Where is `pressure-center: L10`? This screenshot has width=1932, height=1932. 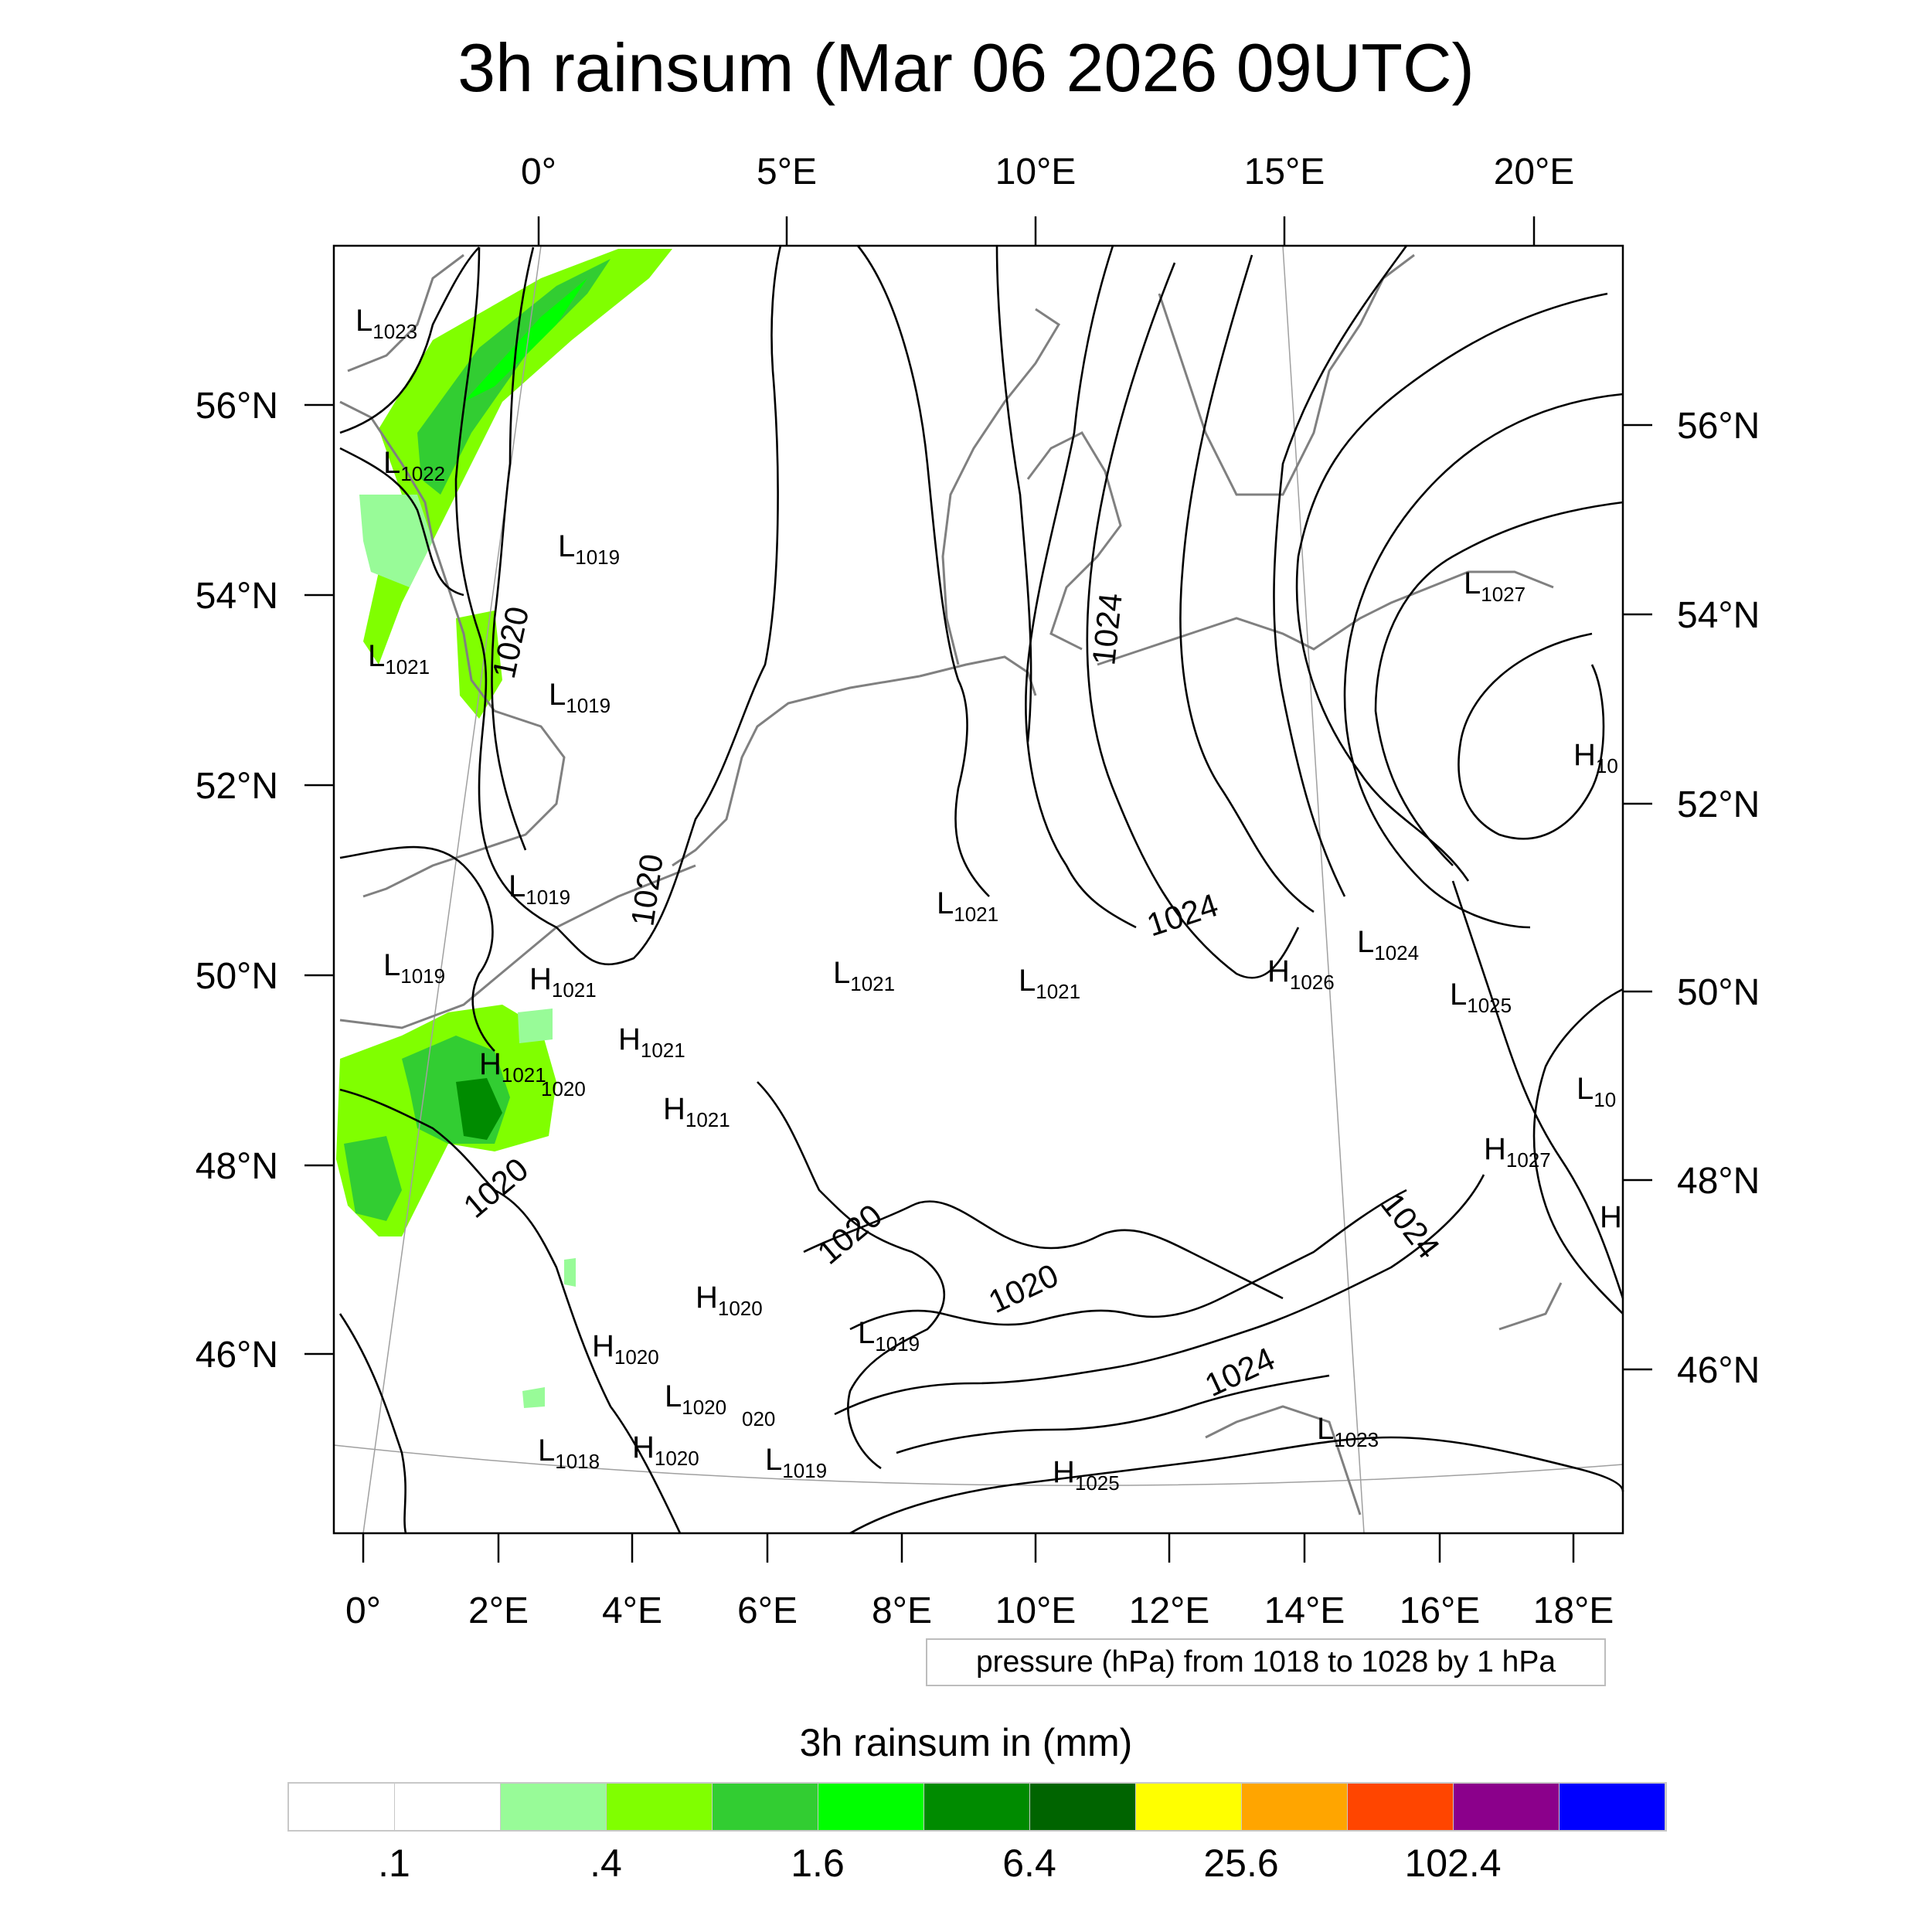 pressure-center: L10 is located at coordinates (1597, 1092).